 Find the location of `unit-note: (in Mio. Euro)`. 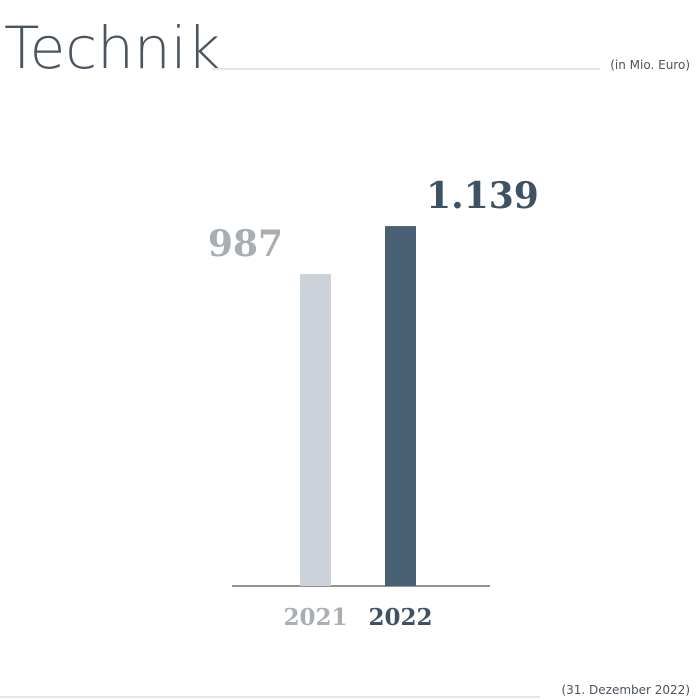

unit-note: (in Mio. Euro) is located at coordinates (650, 65).